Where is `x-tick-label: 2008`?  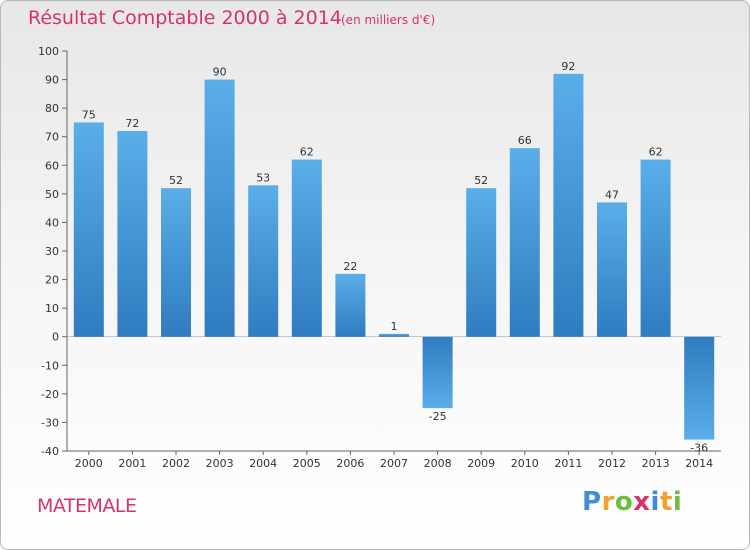
x-tick-label: 2008 is located at coordinates (438, 463).